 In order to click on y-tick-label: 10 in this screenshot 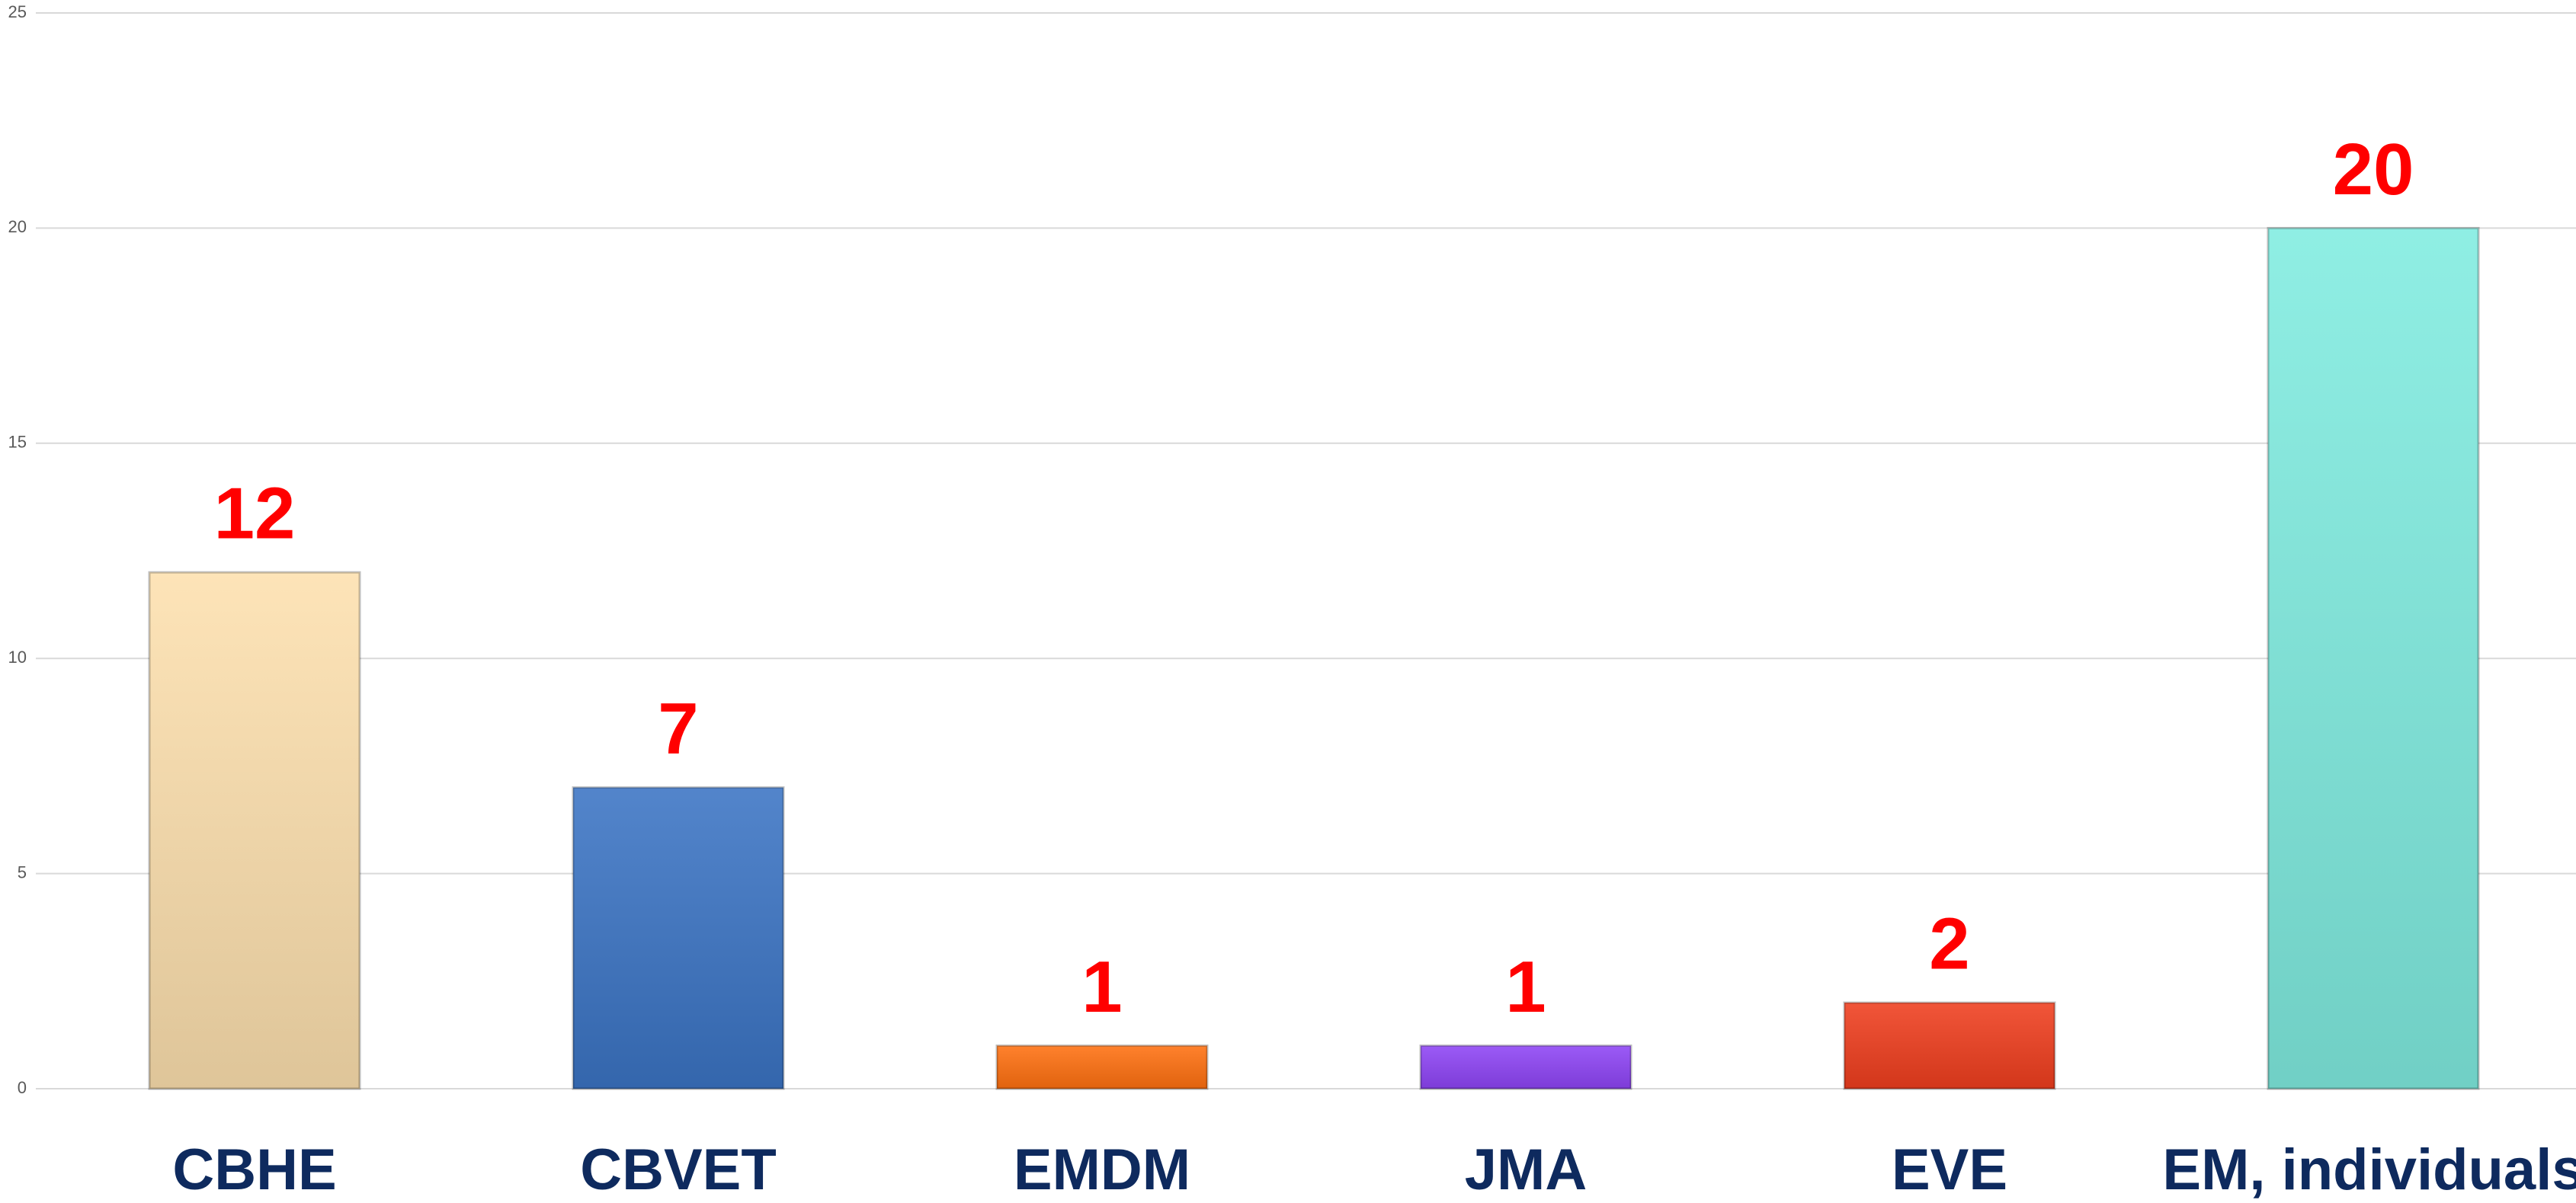, I will do `click(17, 657)`.